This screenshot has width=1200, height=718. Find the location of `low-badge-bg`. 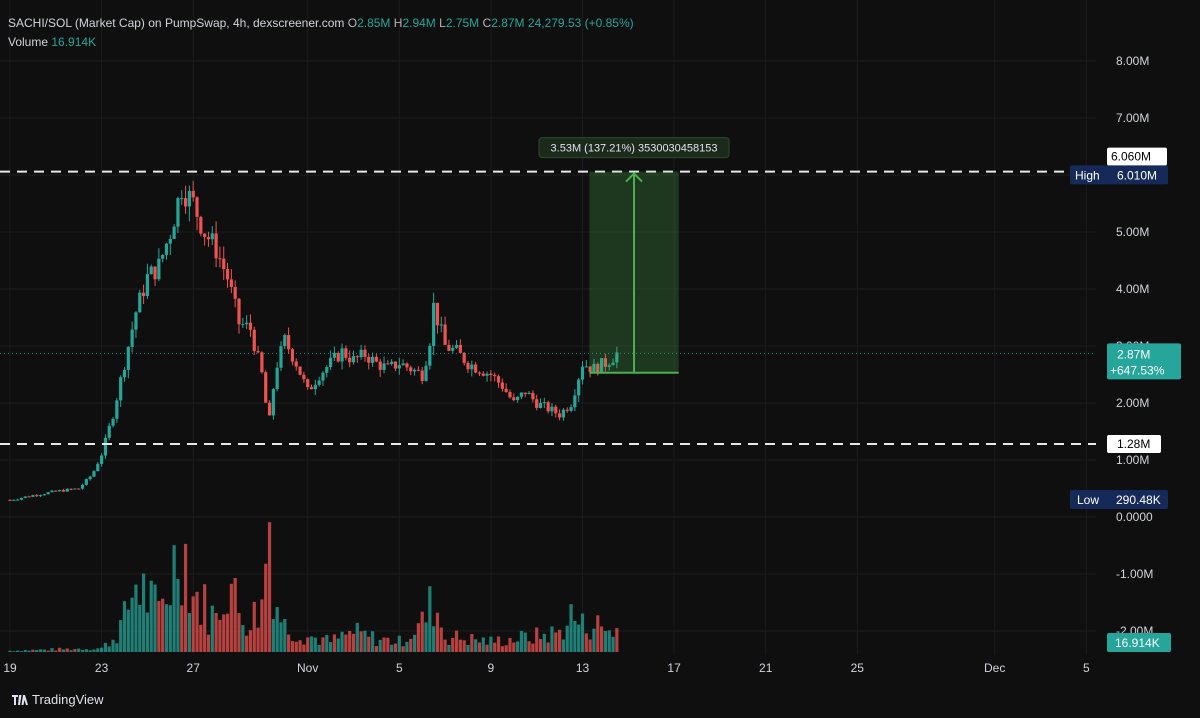

low-badge-bg is located at coordinates (1119, 499).